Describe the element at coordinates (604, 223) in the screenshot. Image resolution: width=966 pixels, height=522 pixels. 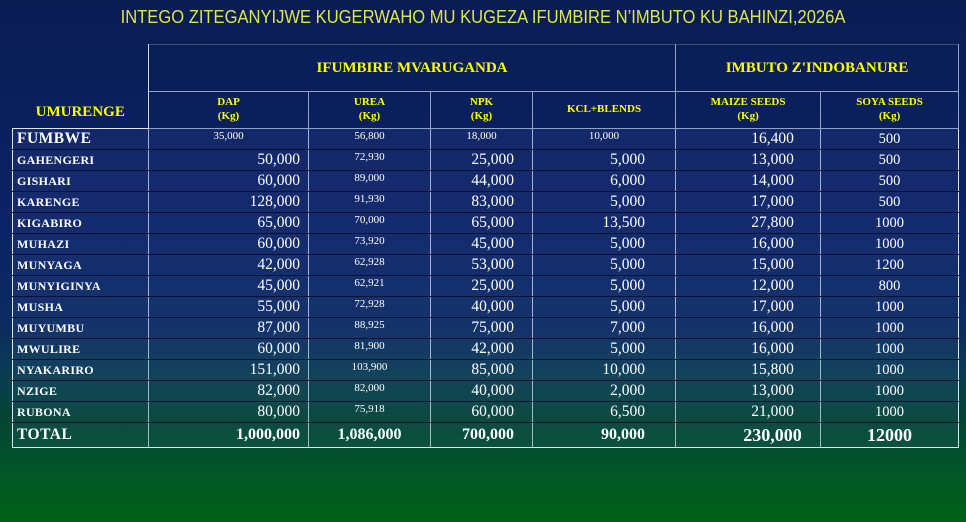
I see `cell-kcl-blends: 13,500` at that location.